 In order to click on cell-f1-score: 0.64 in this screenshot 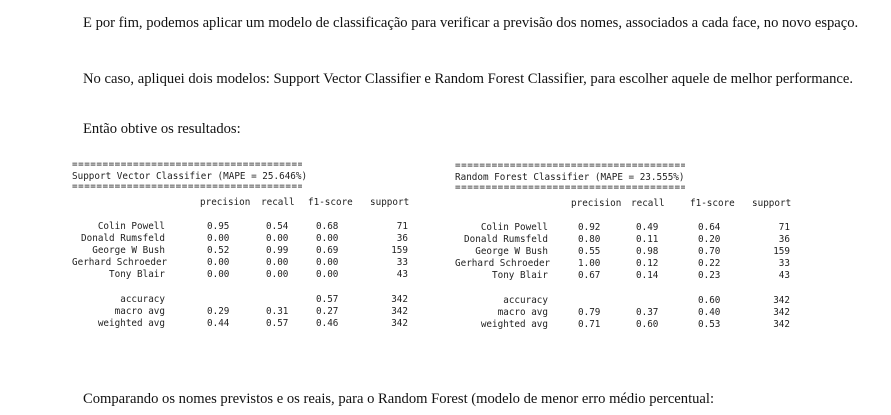, I will do `click(709, 227)`.